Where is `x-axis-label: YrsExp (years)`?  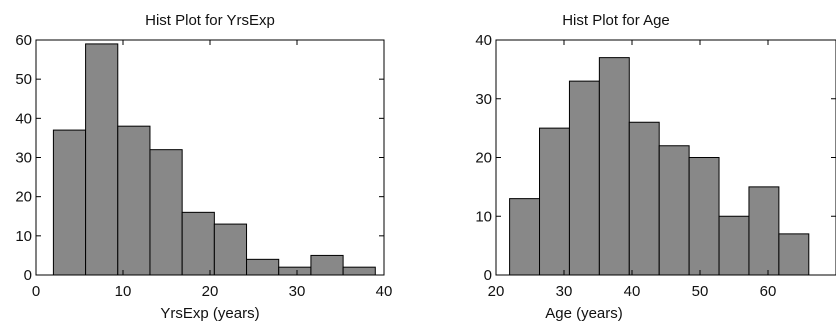 x-axis-label: YrsExp (years) is located at coordinates (209, 313).